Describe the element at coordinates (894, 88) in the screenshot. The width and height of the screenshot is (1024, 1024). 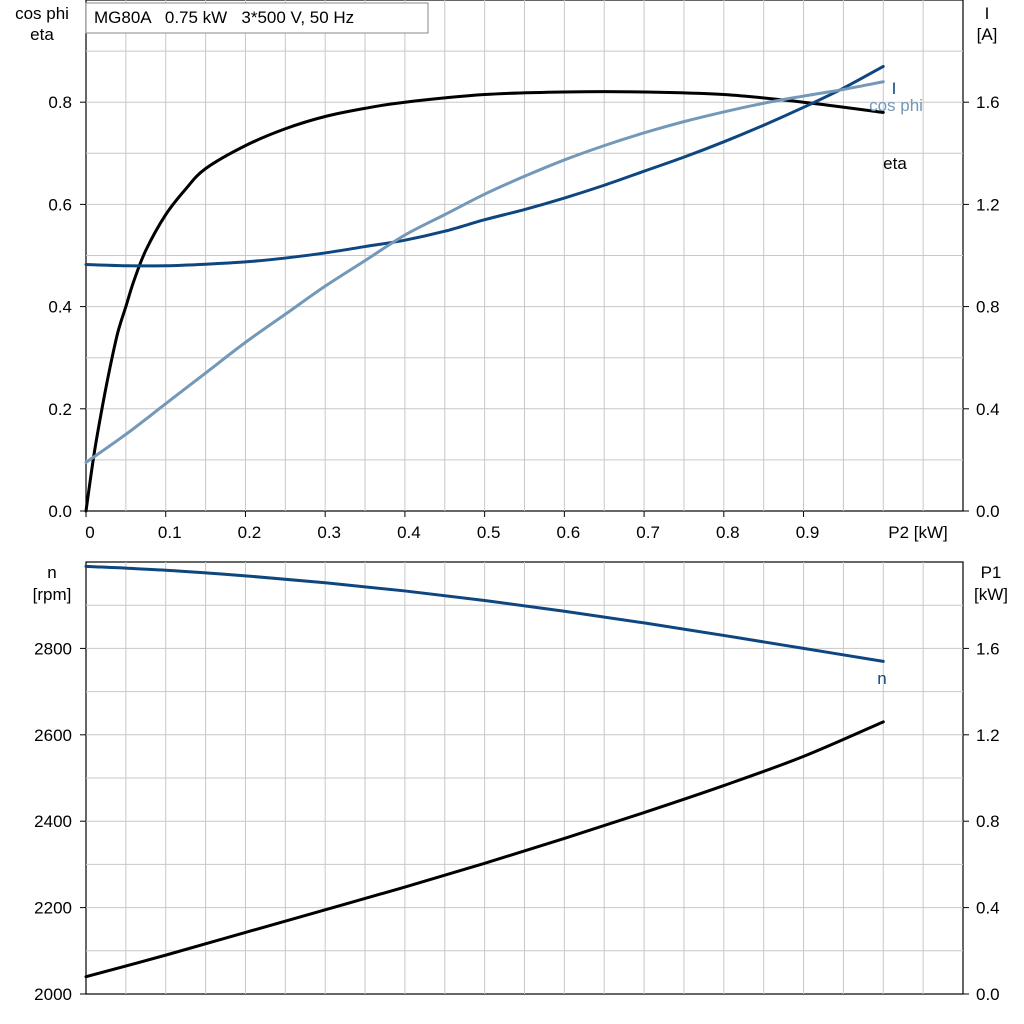
I see `curve-label-i: I` at that location.